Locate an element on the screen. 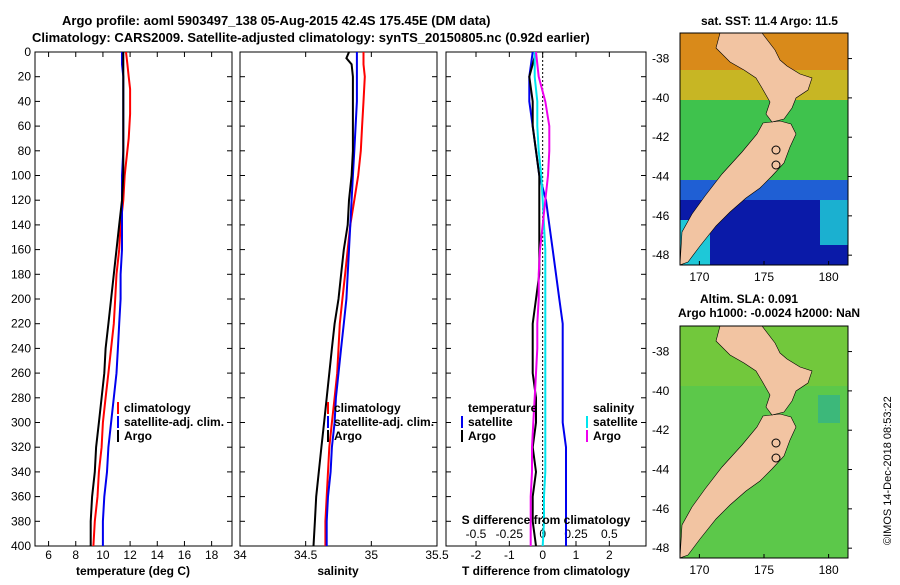 Image resolution: width=900 pixels, height=585 pixels. sst-map-axes: 170 175 180 -38 -40 -42 -44 -46 -48 is located at coordinates (752, 168).